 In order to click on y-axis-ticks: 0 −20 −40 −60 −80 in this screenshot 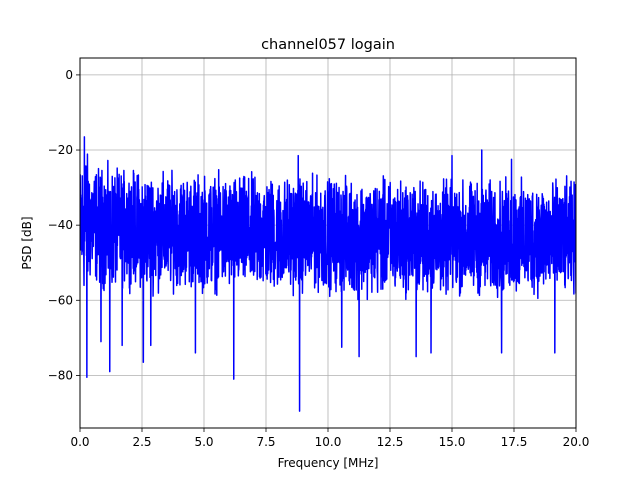, I will do `click(64, 225)`.